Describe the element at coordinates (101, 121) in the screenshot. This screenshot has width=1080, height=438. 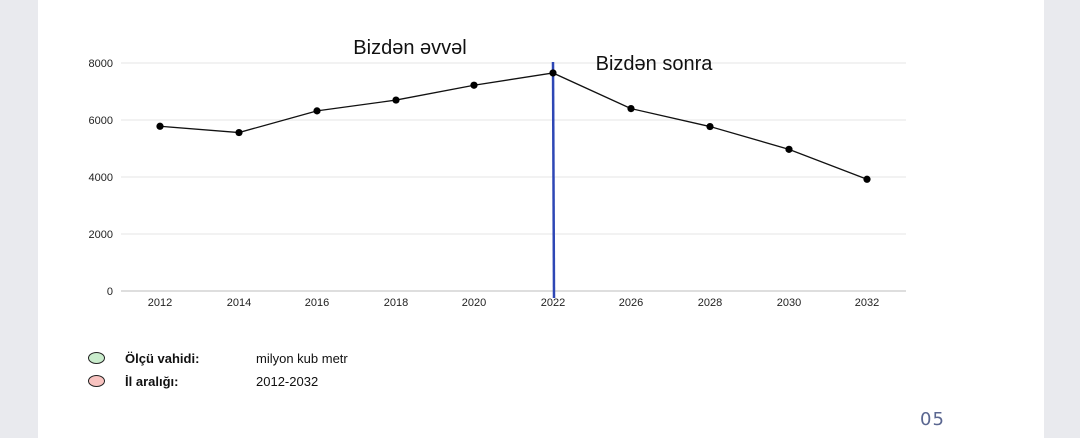
I see `y-tick-label: 6000` at that location.